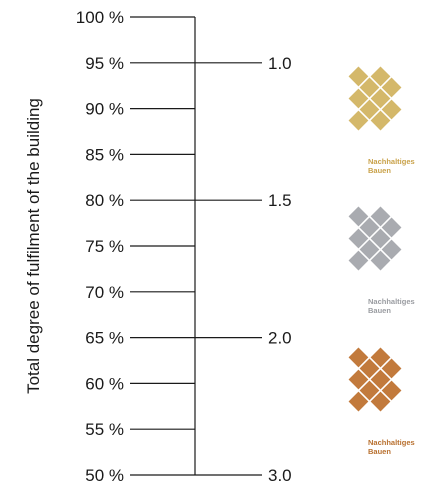 The height and width of the screenshot is (486, 425). What do you see at coordinates (104, 383) in the screenshot?
I see `percent-tick-label: 60 %` at bounding box center [104, 383].